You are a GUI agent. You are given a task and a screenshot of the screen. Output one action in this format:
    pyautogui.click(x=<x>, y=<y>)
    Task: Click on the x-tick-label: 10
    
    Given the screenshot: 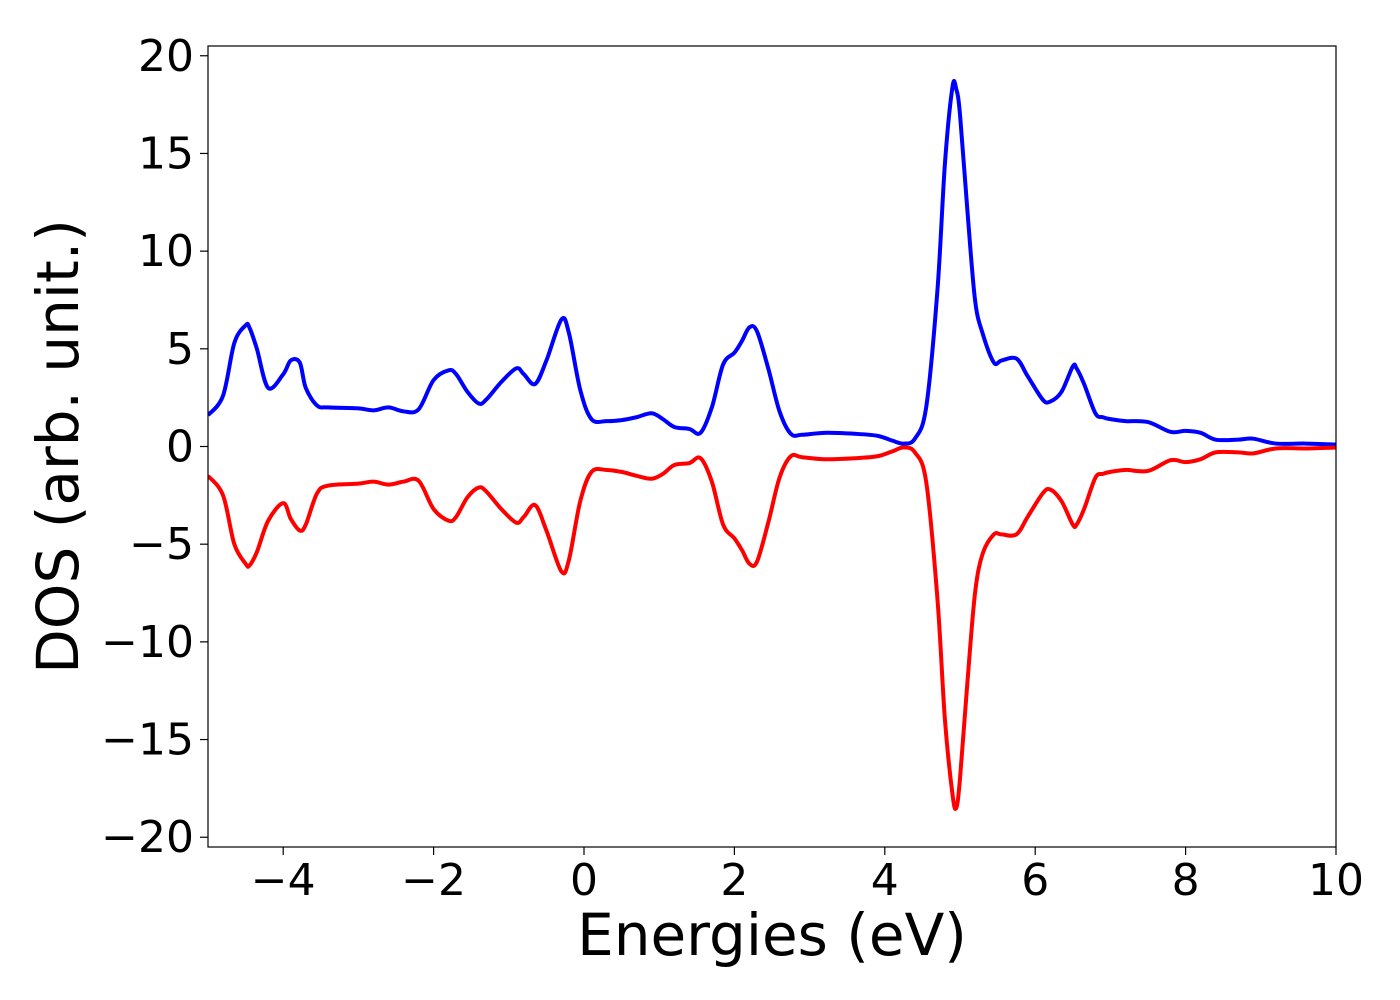 What is the action you would take?
    pyautogui.click(x=1336, y=880)
    